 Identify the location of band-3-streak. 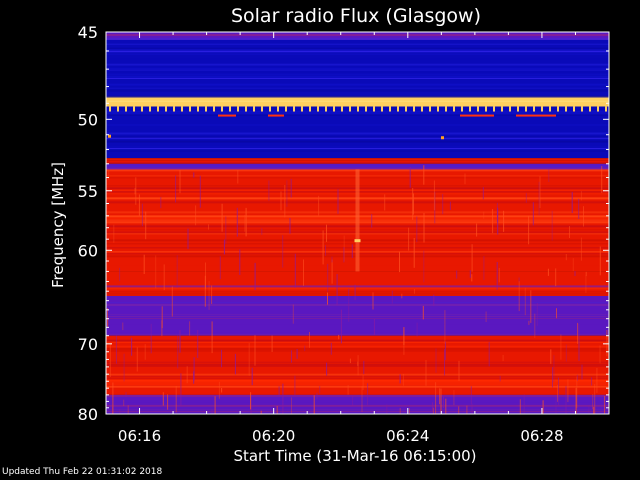
(357, 137).